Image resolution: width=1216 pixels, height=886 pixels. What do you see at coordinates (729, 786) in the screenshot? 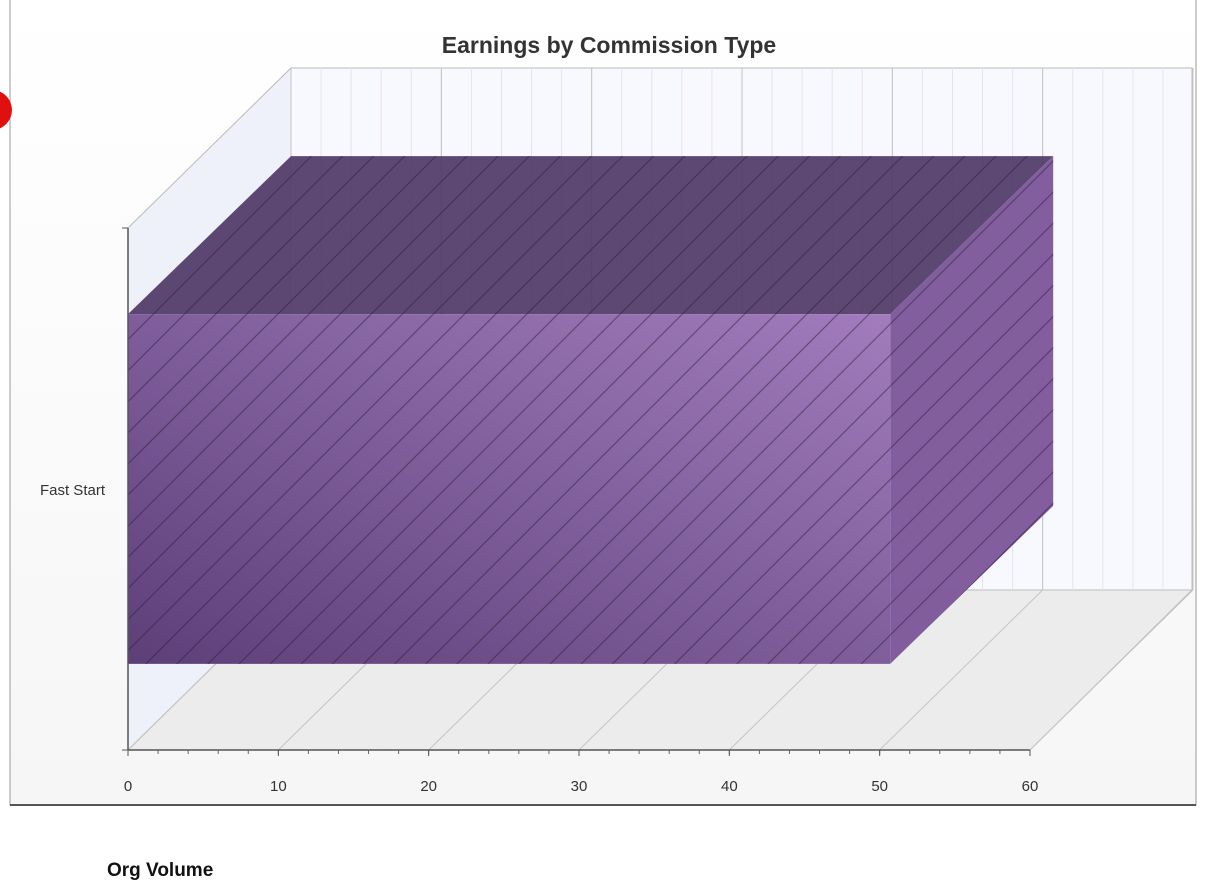
I see `x-tick-label: 40` at bounding box center [729, 786].